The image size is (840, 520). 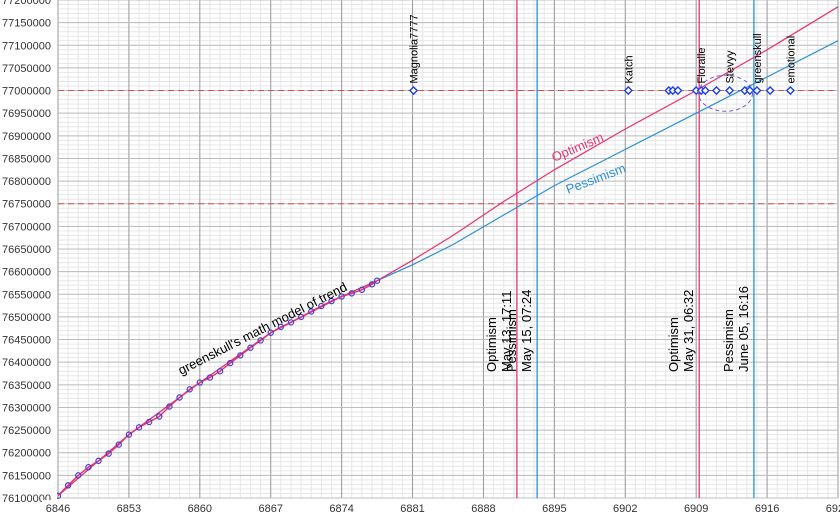 I want to click on y-tick-label: 76750000, so click(x=26, y=205).